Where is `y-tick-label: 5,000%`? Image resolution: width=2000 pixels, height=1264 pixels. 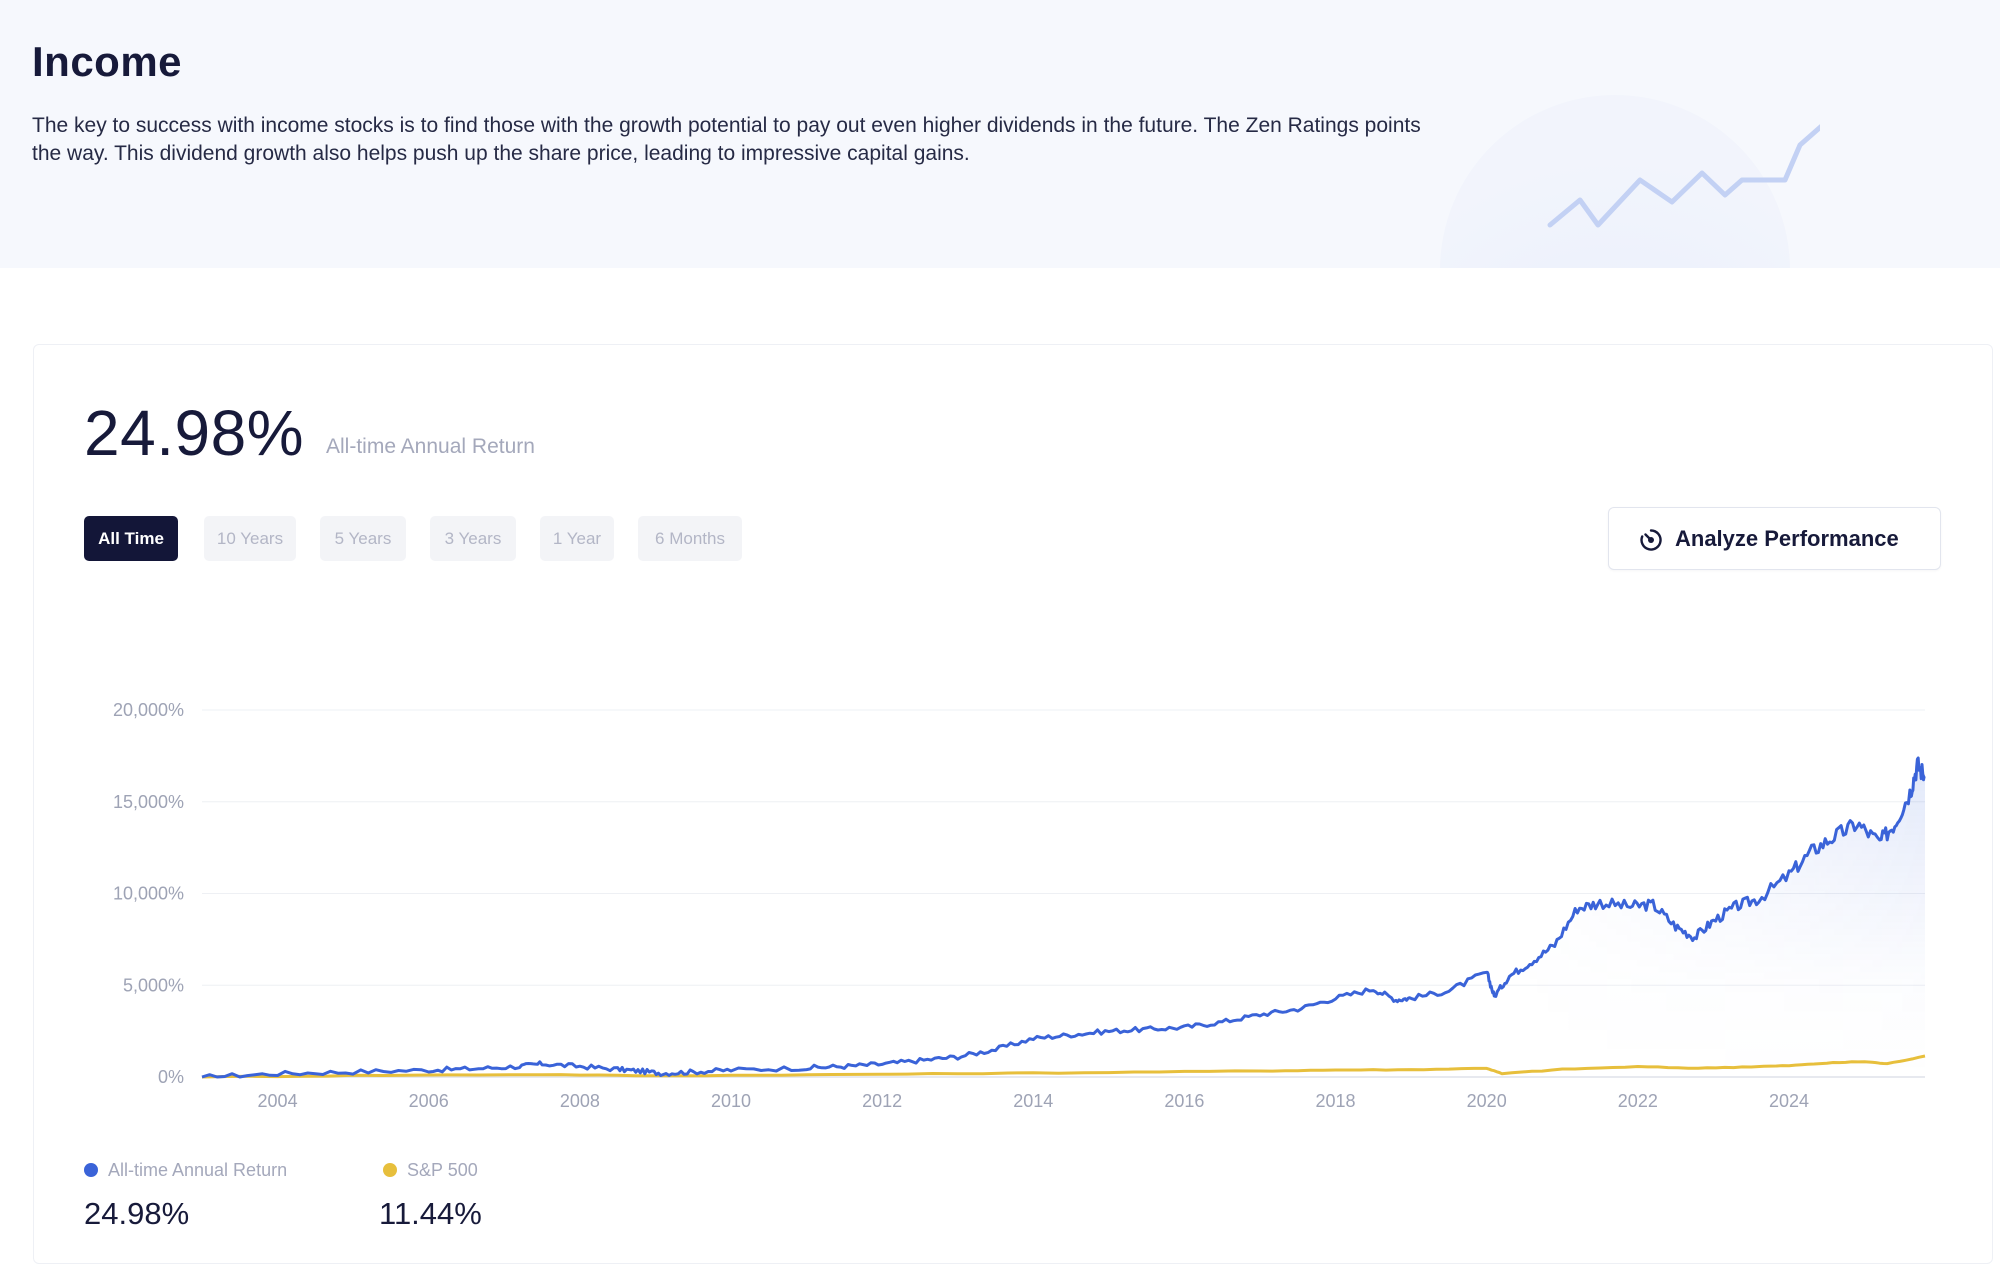
y-tick-label: 5,000% is located at coordinates (153, 985).